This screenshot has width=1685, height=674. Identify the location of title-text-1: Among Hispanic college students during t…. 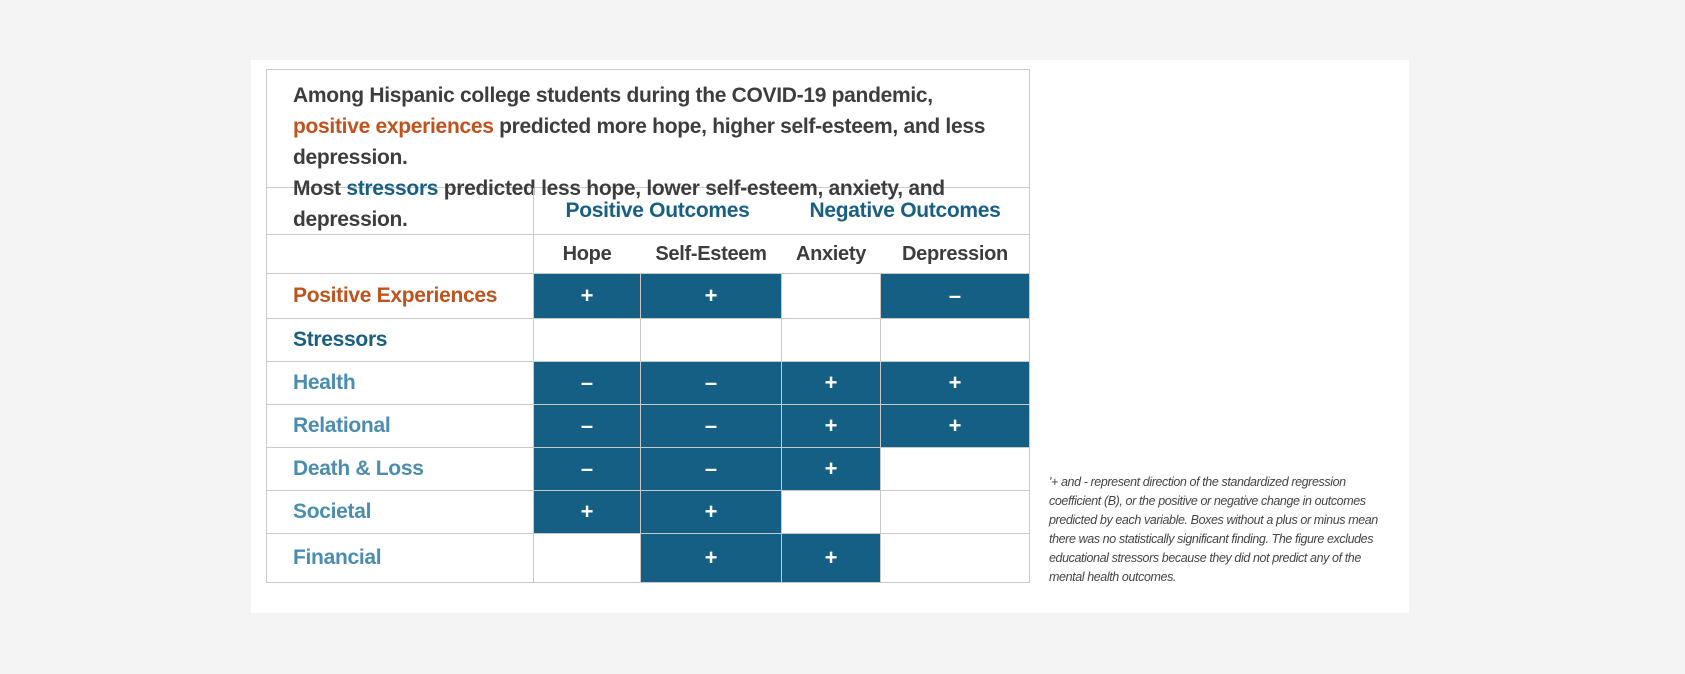
(613, 95).